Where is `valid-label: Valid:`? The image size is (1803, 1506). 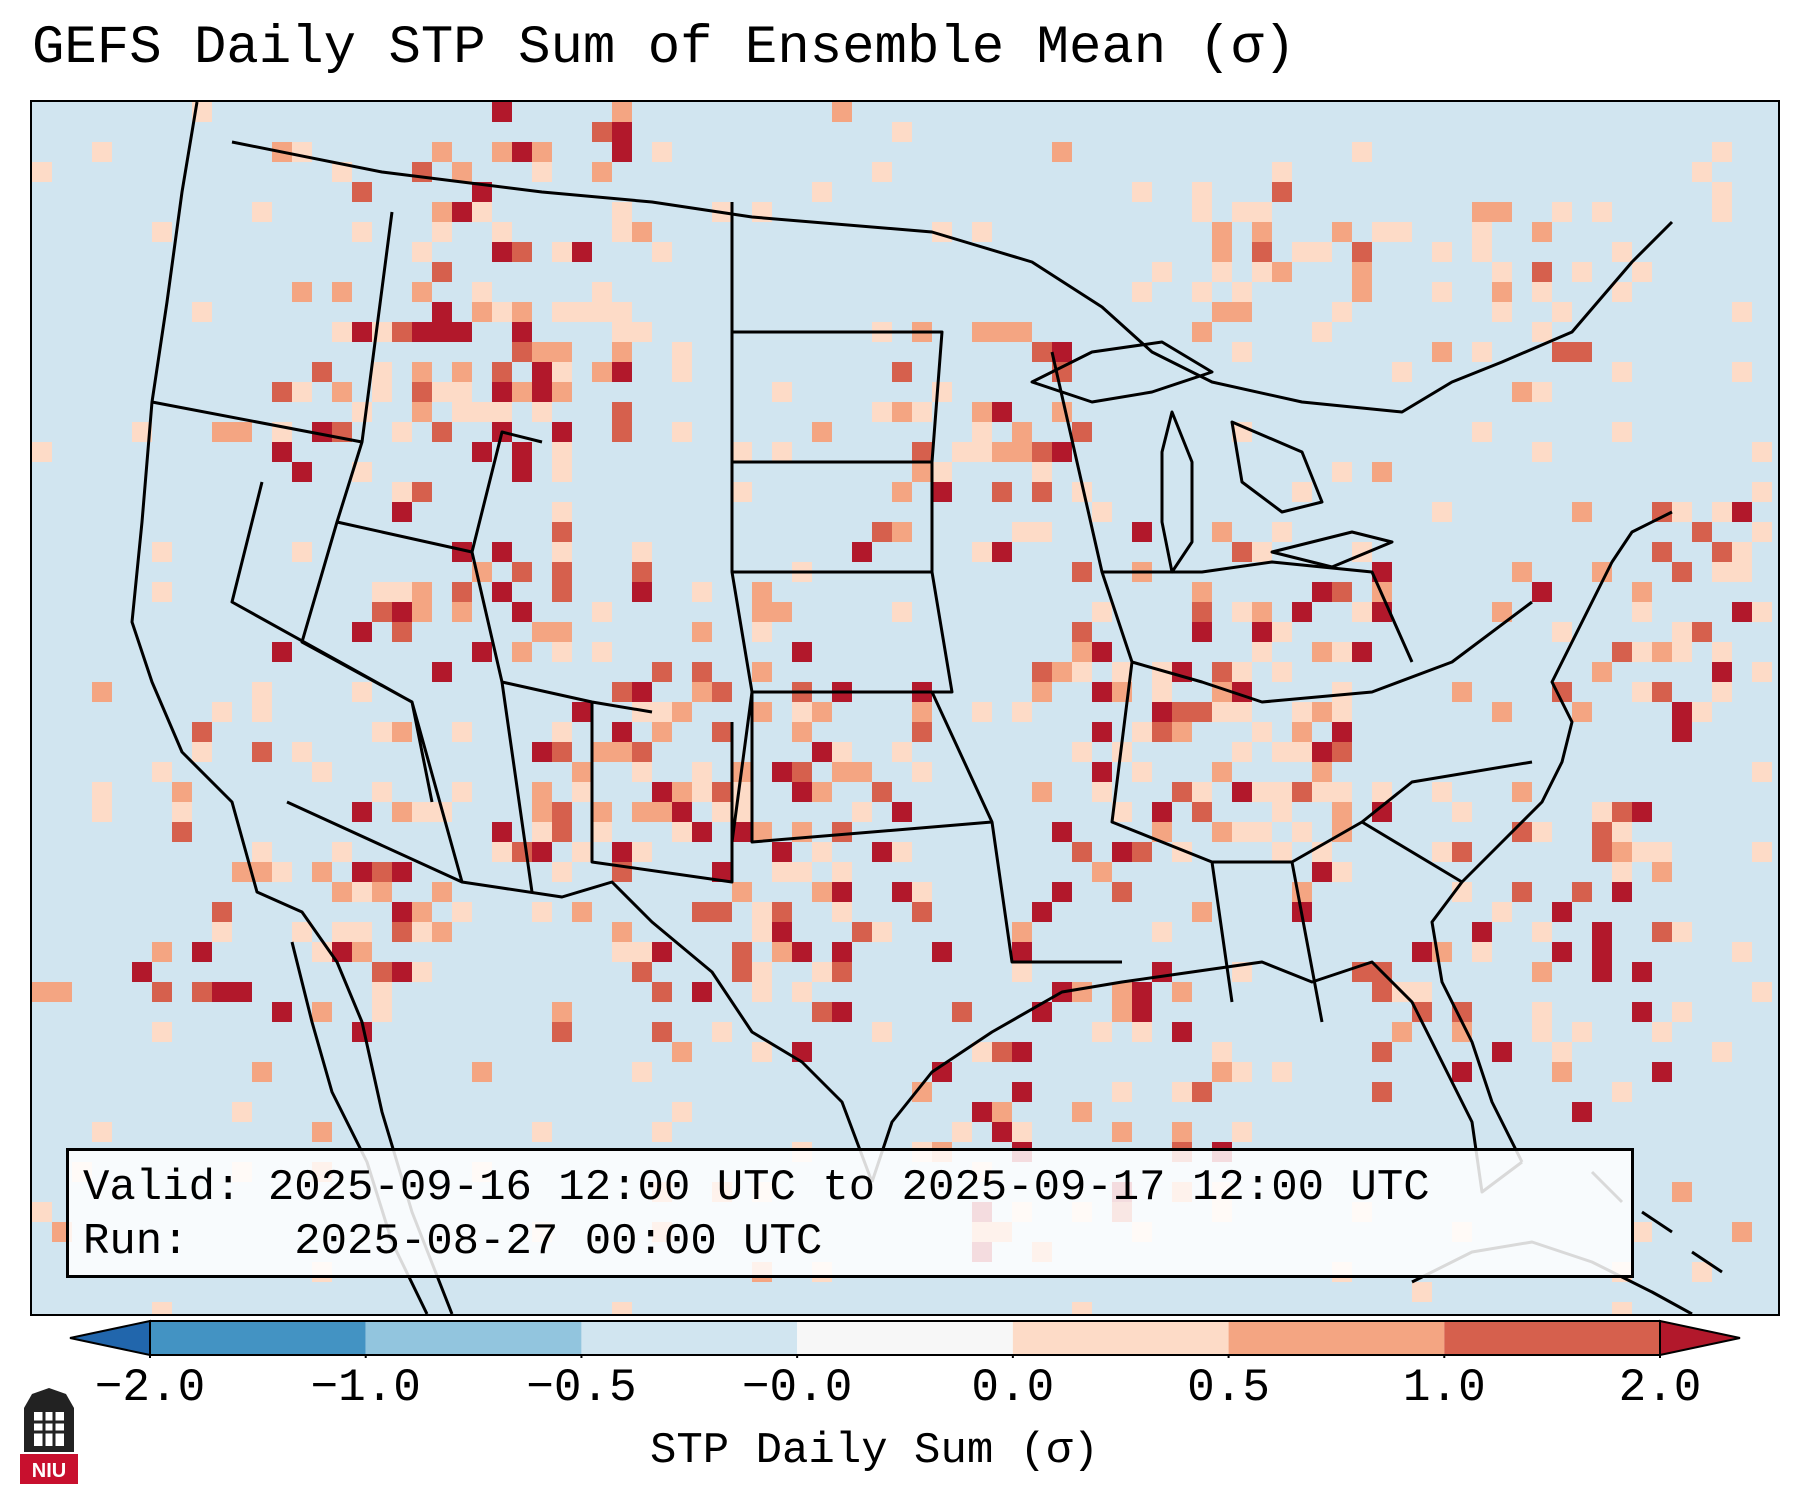
valid-label: Valid: is located at coordinates (162, 1188).